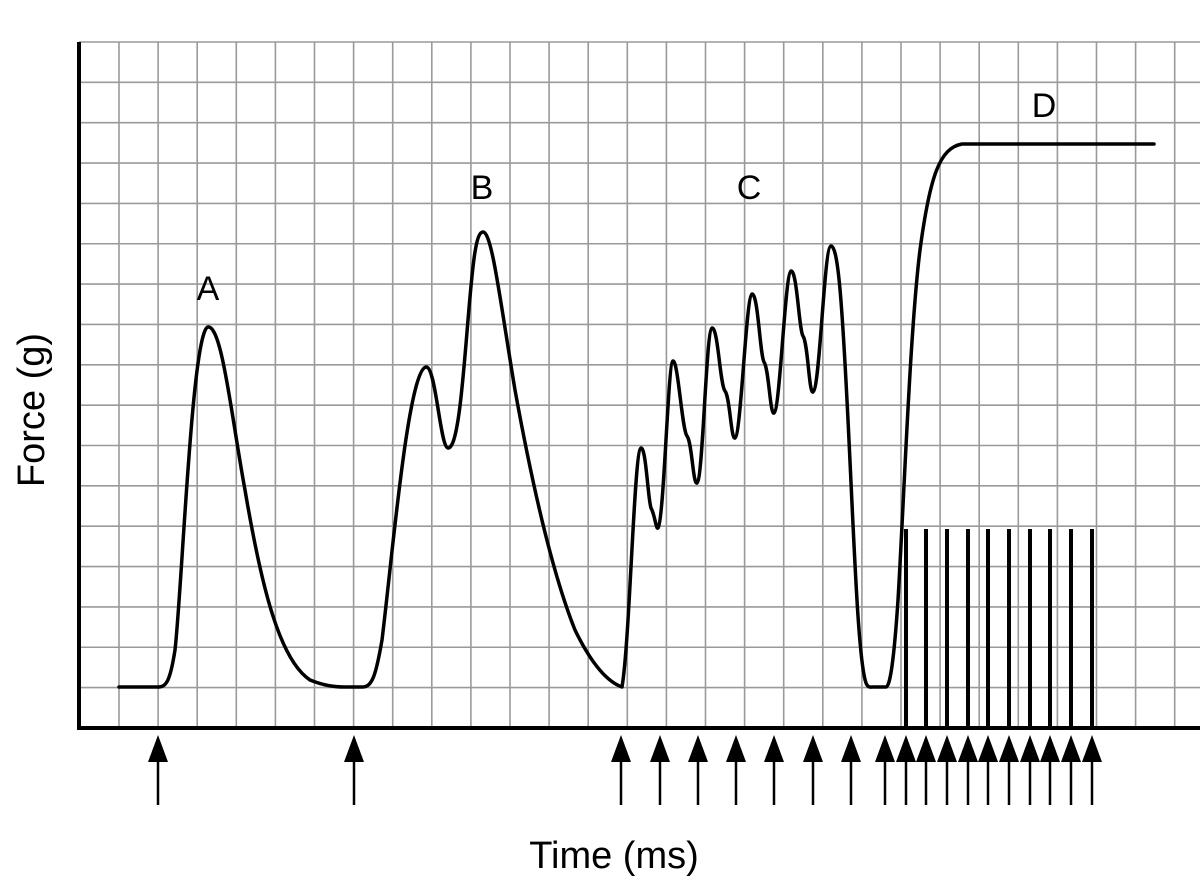  Describe the element at coordinates (32, 410) in the screenshot. I see `y-axis-label: Force (g)` at that location.